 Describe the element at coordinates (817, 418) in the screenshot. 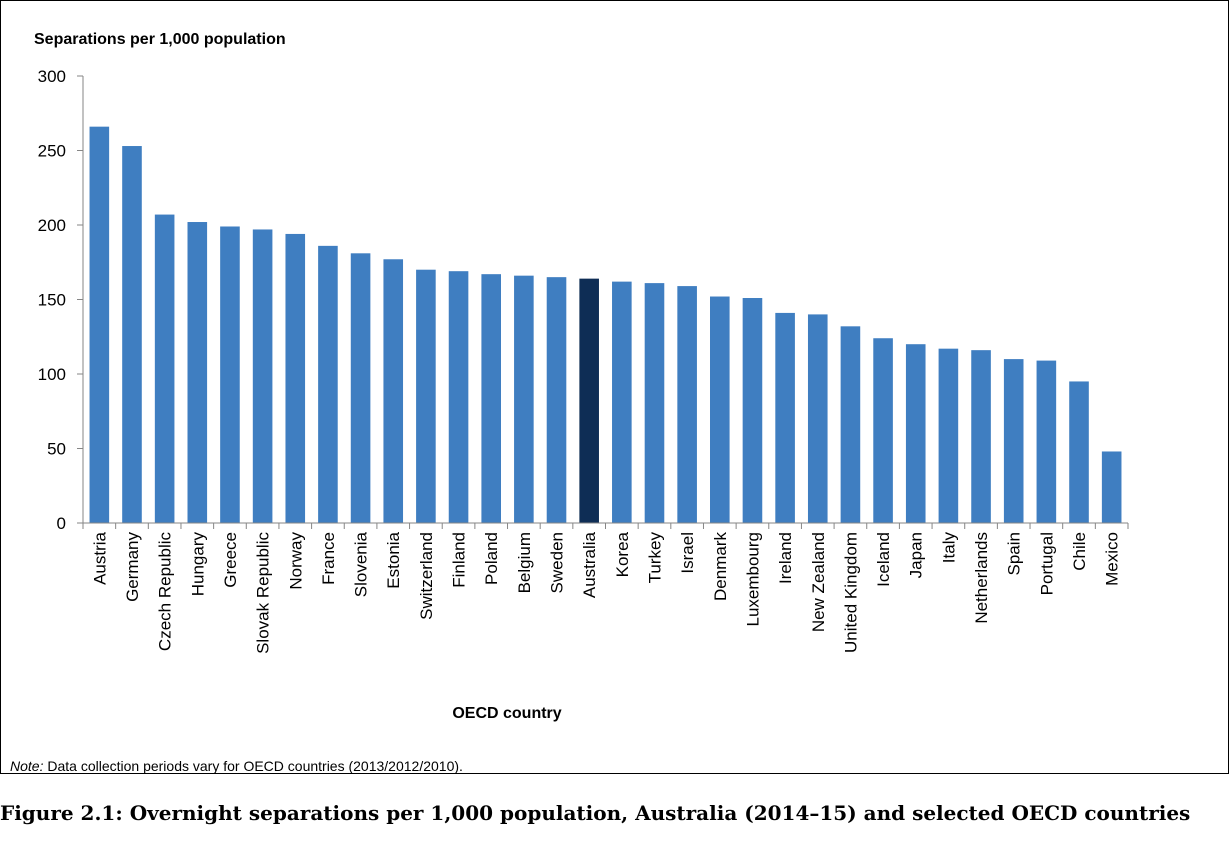

I see `bar-new-zealand` at that location.